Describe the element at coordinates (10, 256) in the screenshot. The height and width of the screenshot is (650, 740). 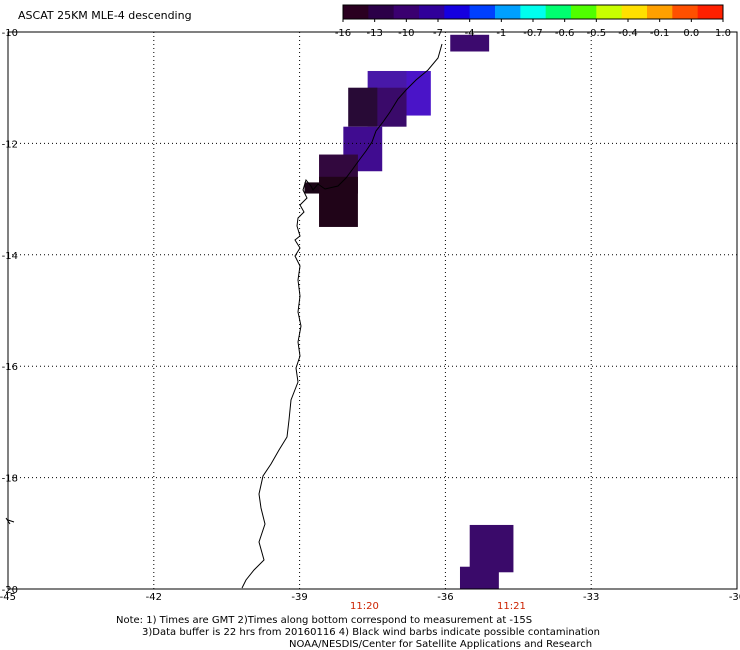
I see `lat-tick-label: -14` at that location.